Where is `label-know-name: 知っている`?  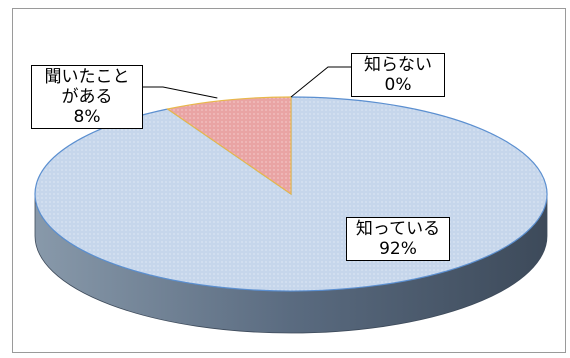 label-know-name: 知っている is located at coordinates (398, 229).